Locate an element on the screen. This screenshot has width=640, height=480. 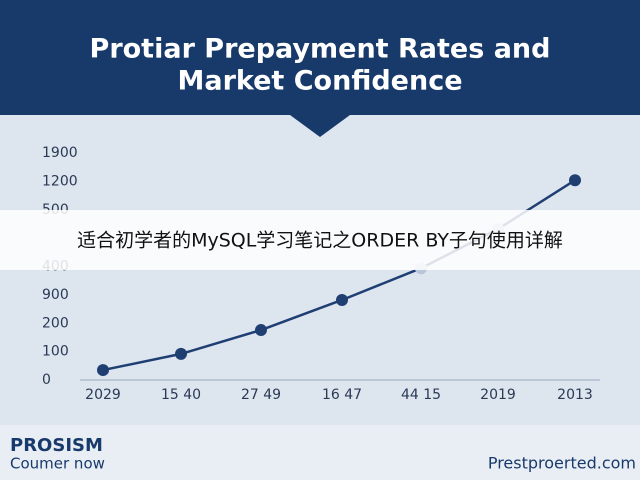
y-tick-label: 1200 is located at coordinates (60, 181).